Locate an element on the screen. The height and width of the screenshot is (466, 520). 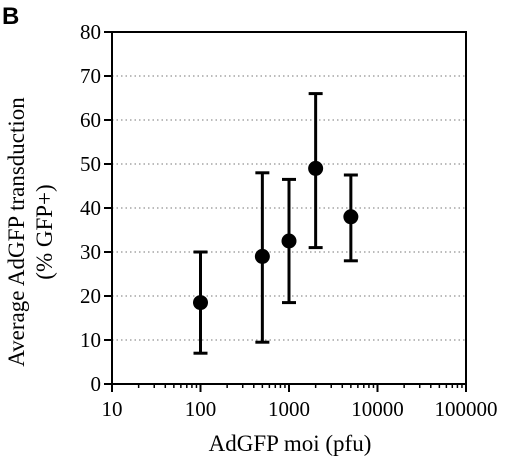
y-tick-label: 70 is located at coordinates (90, 76).